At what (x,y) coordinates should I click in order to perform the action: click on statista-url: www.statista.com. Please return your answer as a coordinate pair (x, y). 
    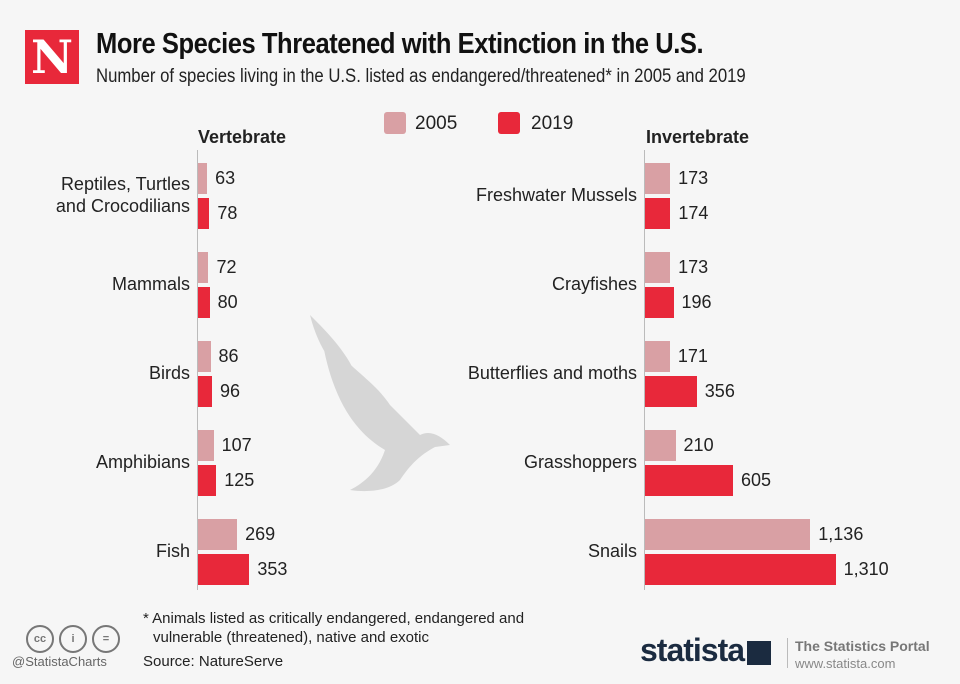
    Looking at the image, I should click on (845, 663).